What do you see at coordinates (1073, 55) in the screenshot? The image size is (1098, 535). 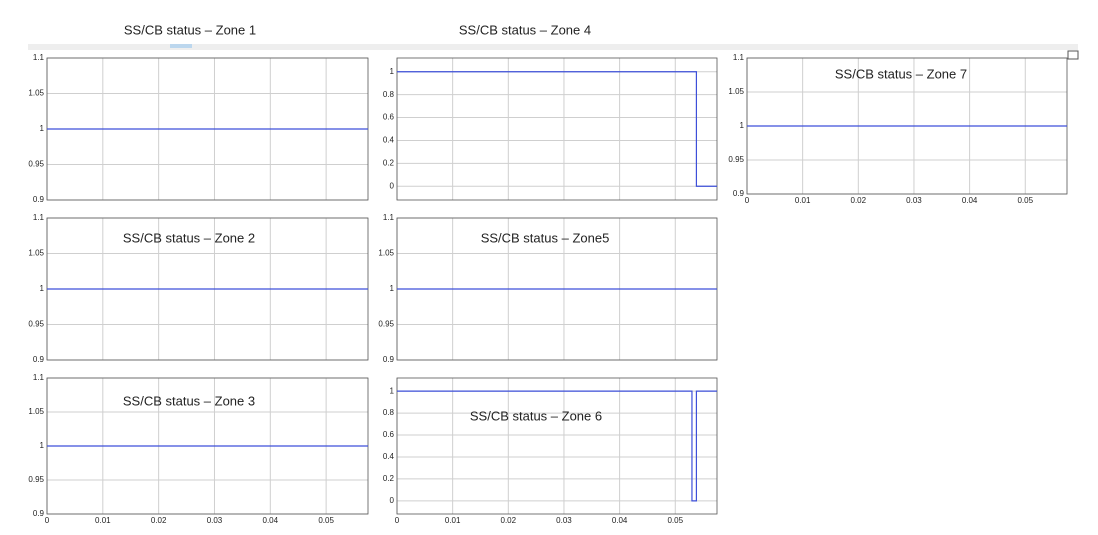 I see `undock-button` at bounding box center [1073, 55].